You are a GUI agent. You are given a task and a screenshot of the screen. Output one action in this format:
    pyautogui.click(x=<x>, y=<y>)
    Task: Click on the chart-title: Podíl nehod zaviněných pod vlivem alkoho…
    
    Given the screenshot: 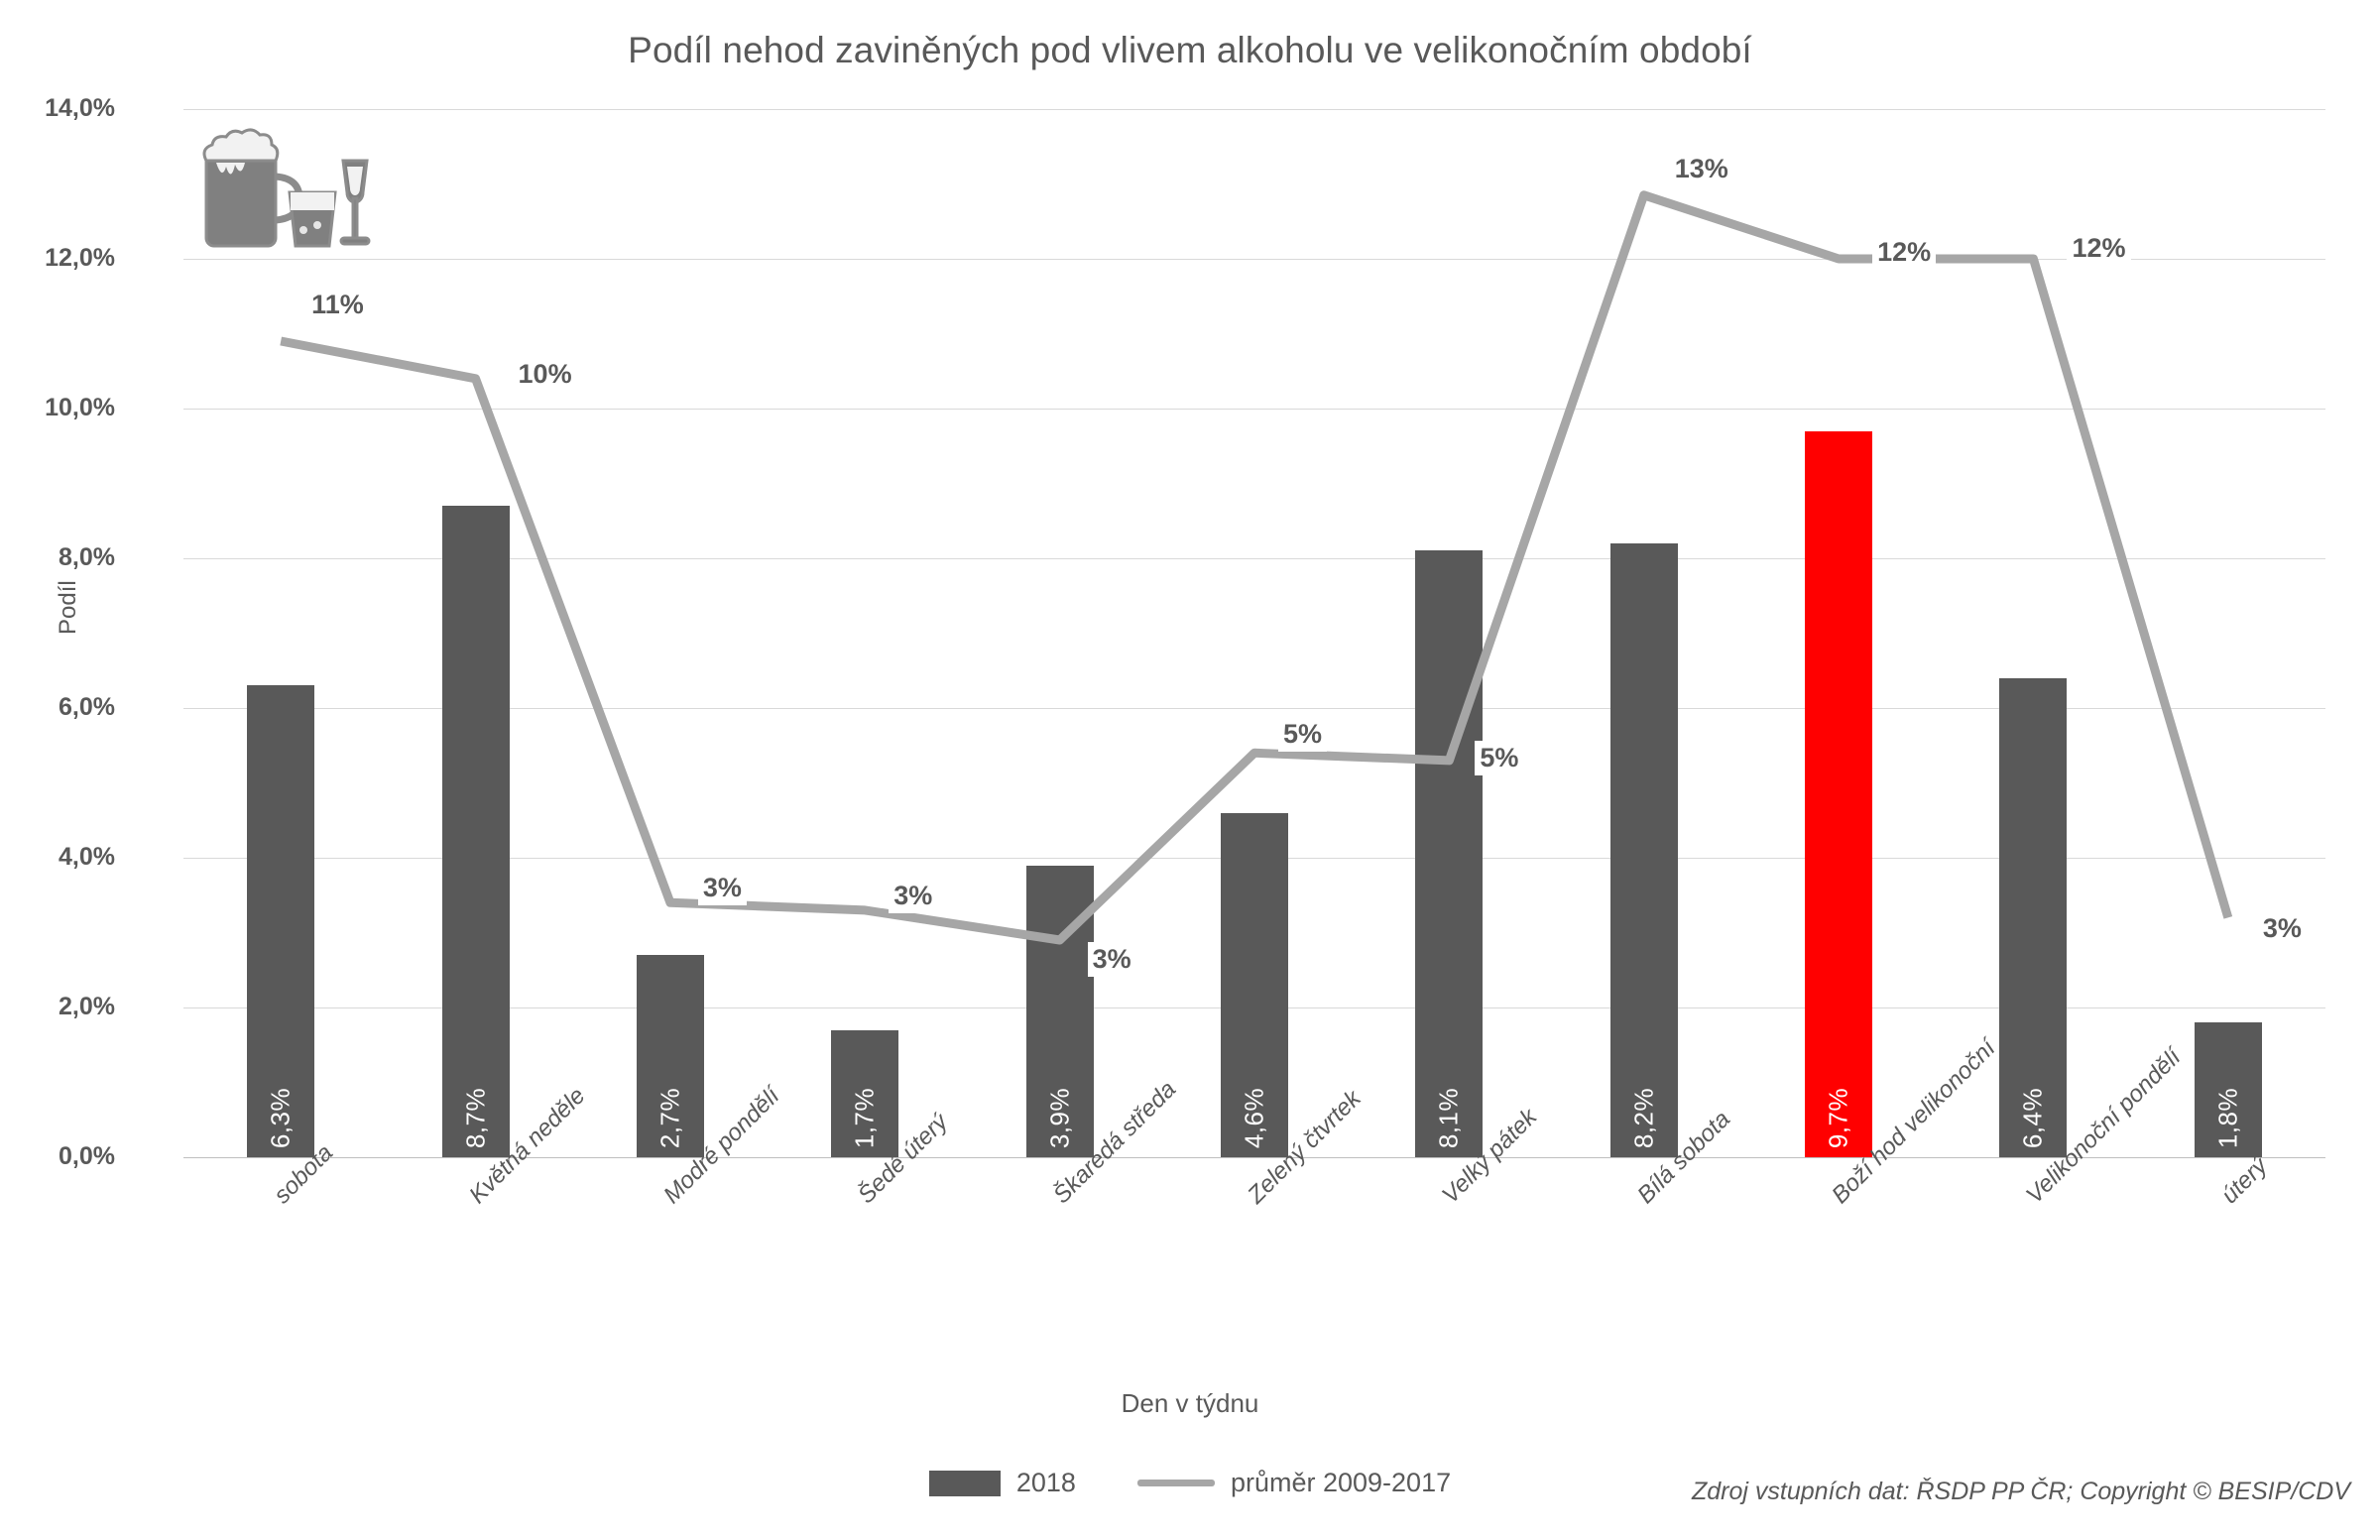 What is the action you would take?
    pyautogui.click(x=1190, y=50)
    